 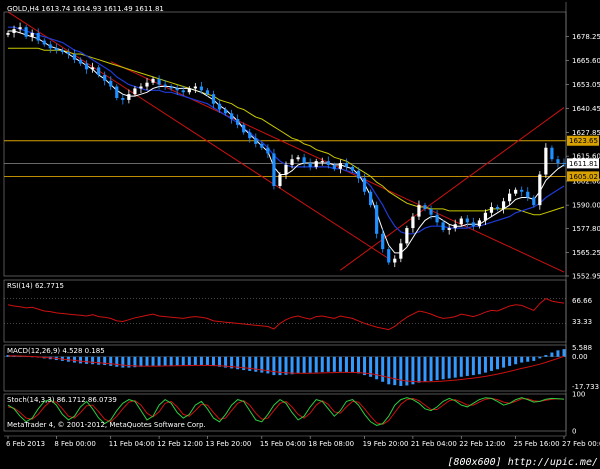 I want to click on rsi-pane, so click(x=285, y=314).